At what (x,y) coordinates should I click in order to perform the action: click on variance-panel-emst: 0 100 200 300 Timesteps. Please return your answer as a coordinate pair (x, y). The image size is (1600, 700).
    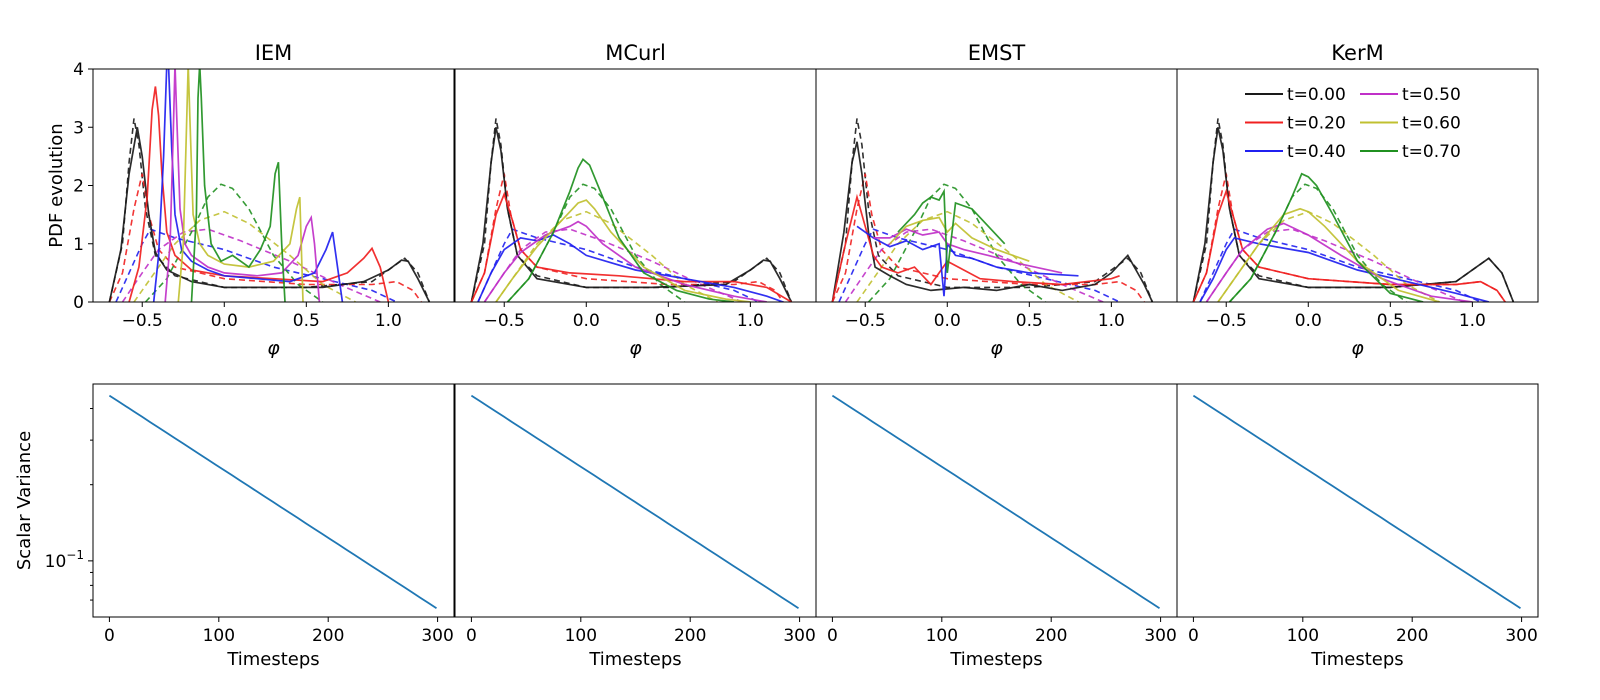
    Looking at the image, I should click on (996, 526).